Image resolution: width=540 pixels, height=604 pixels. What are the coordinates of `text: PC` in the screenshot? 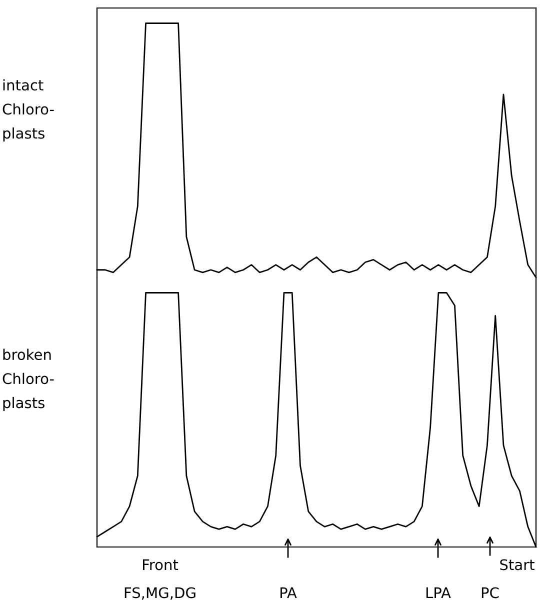 It's located at (490, 592).